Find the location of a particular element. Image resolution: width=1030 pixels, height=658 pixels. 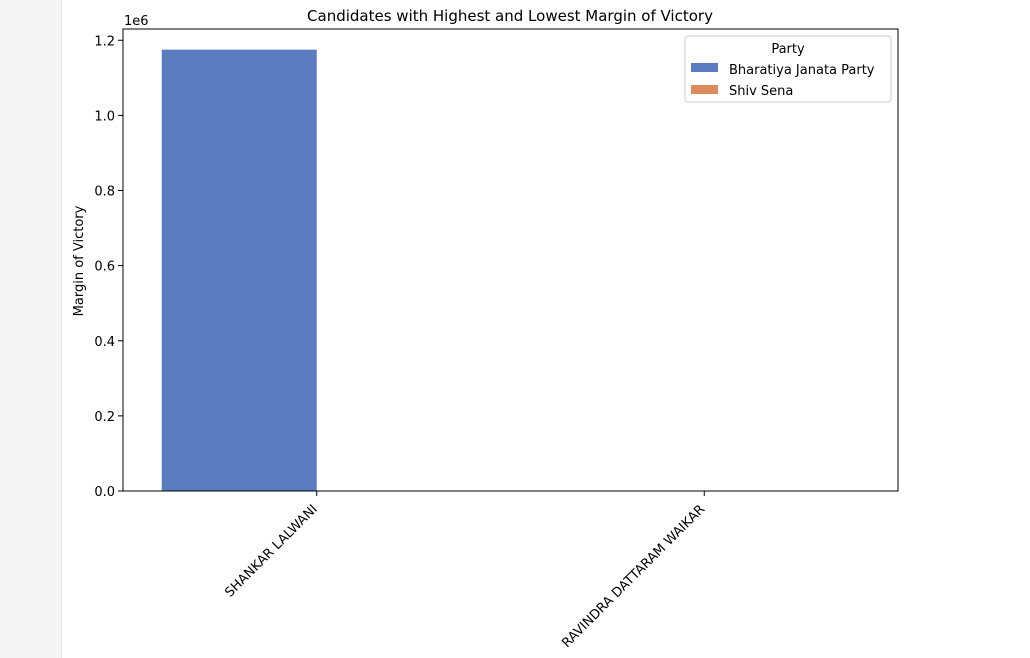

legend-swatch-shiv-sena is located at coordinates (704, 89).